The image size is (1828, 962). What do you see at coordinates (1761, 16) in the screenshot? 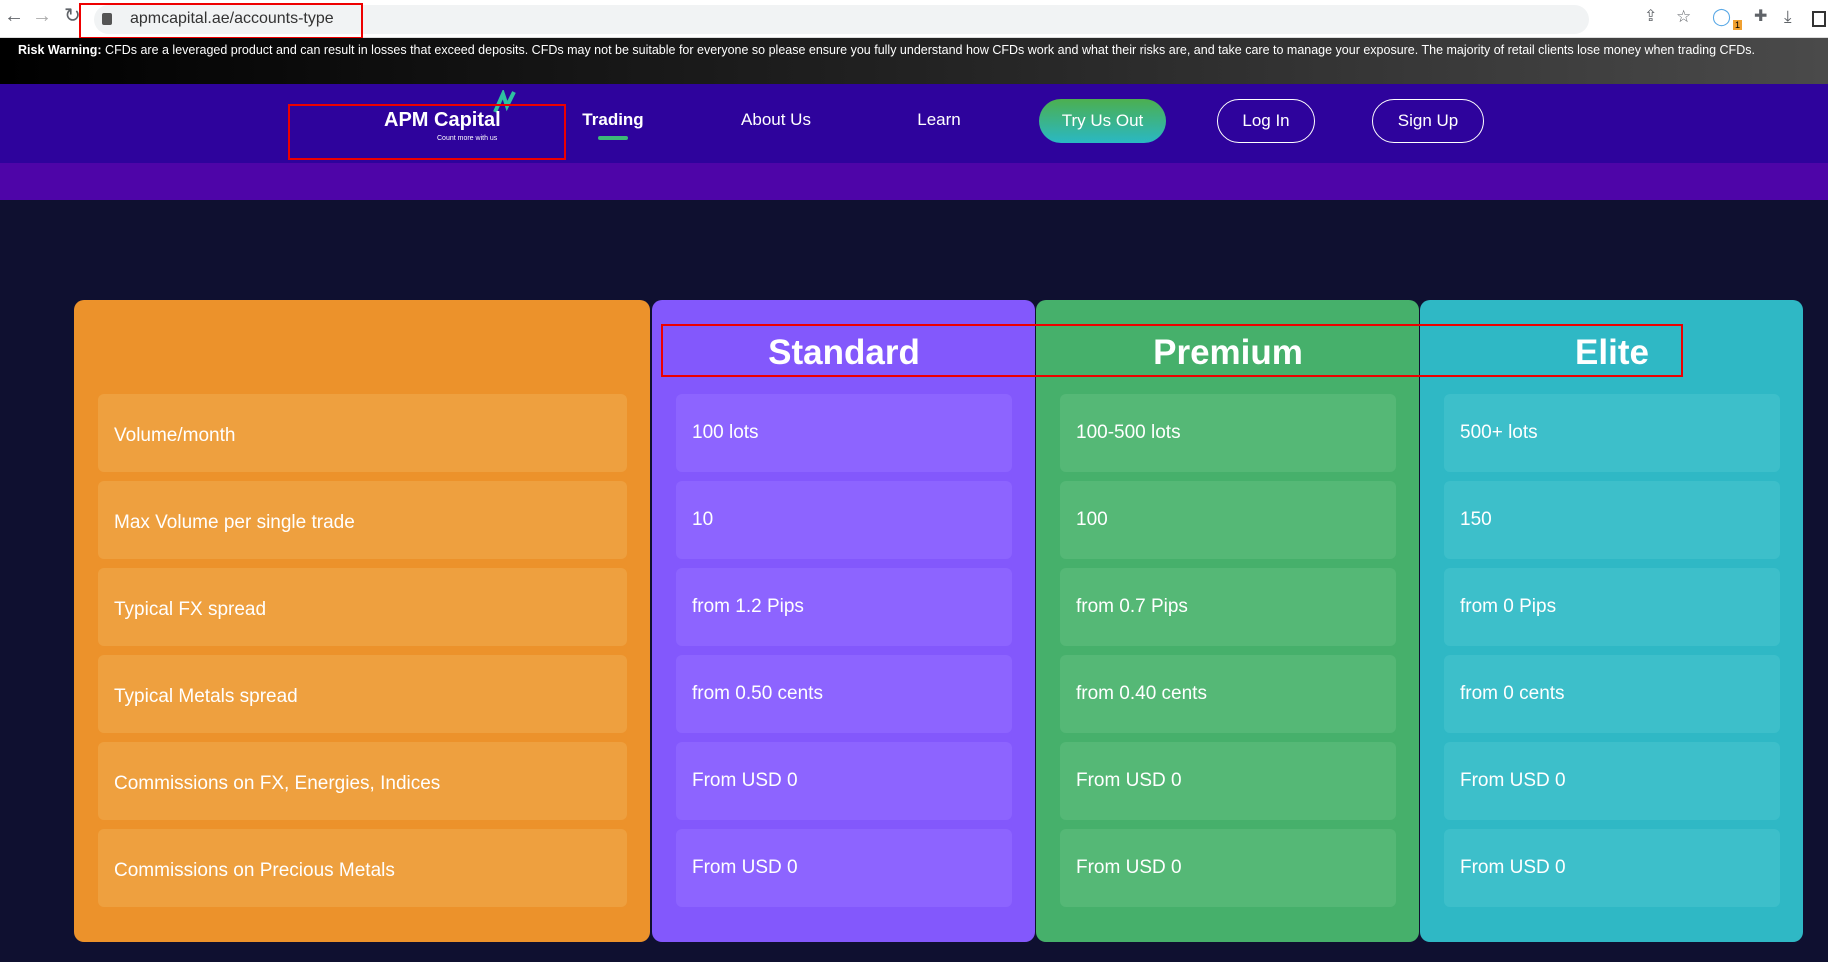
I see `puzzle-icon: ✚` at bounding box center [1761, 16].